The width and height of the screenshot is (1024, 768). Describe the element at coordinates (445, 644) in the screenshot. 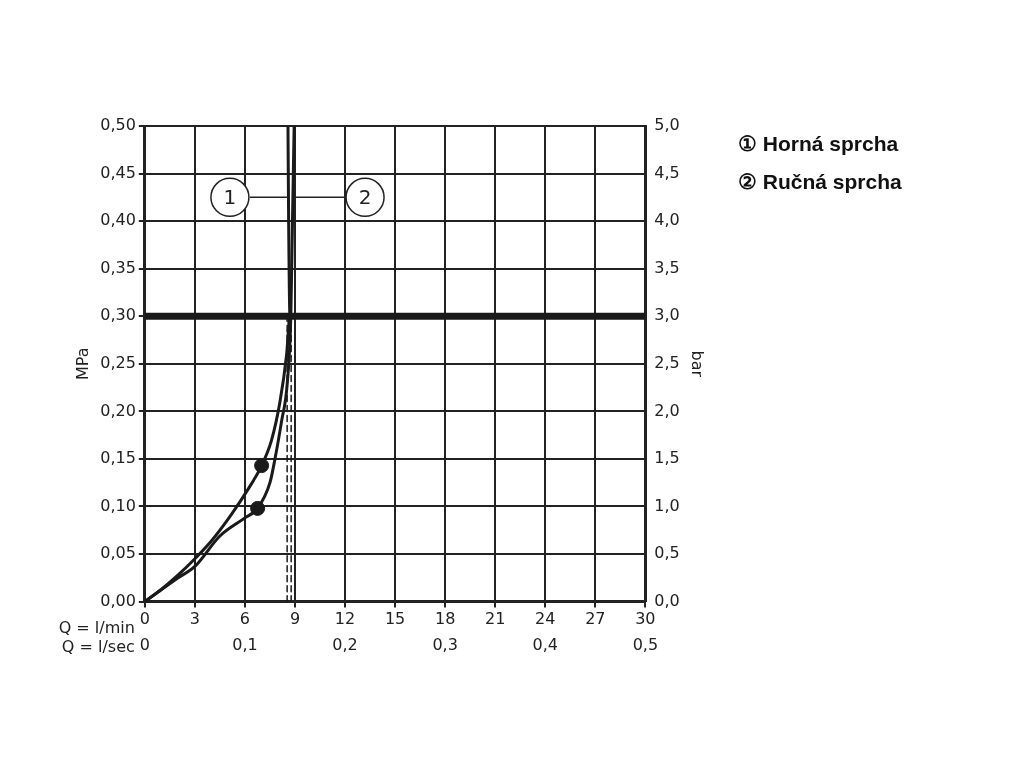

I see `x2-tick-label: 0,3` at that location.